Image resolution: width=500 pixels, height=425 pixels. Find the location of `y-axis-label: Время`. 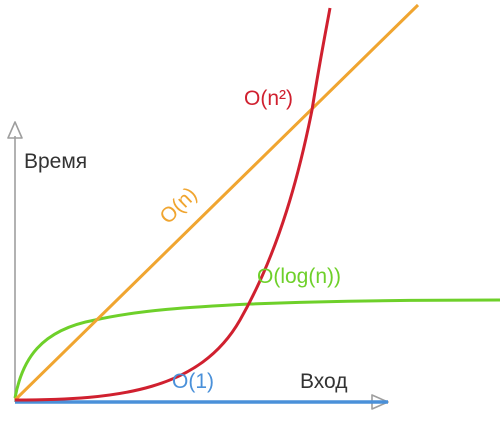

y-axis-label: Время is located at coordinates (55, 161).